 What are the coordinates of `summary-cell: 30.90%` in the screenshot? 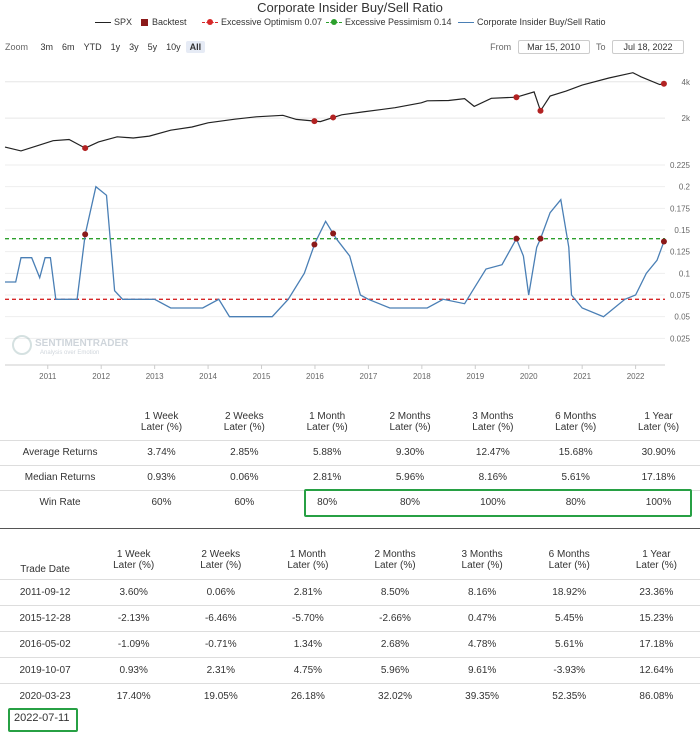 It's located at (658, 452).